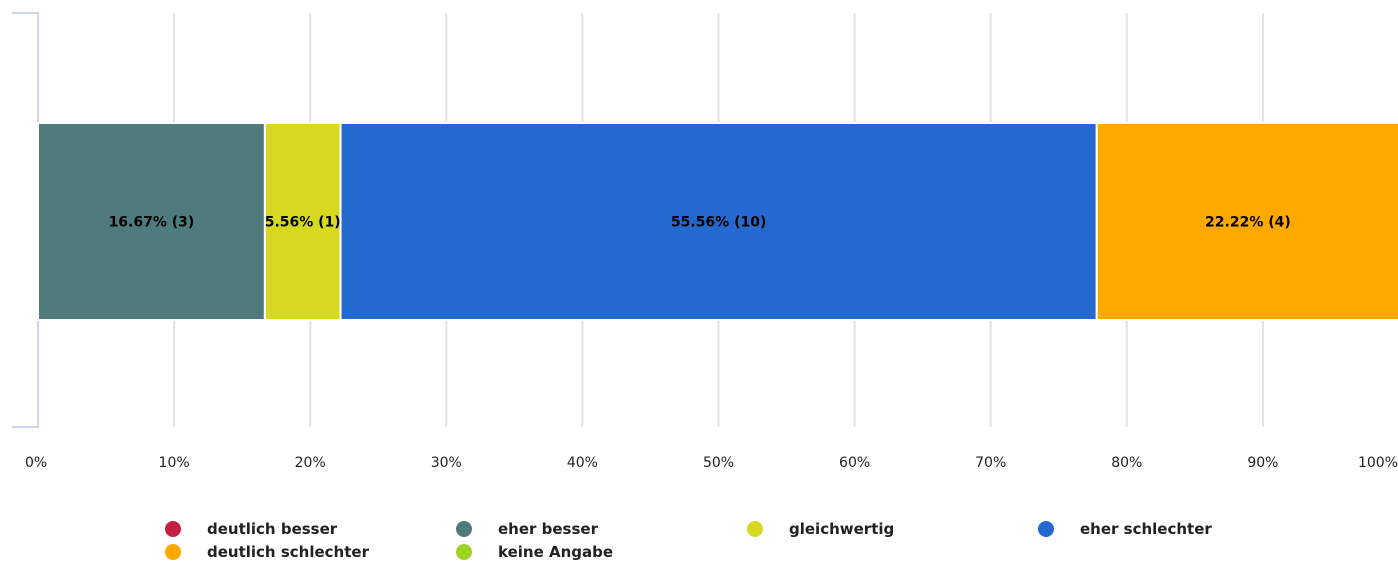 The height and width of the screenshot is (562, 1398). Describe the element at coordinates (556, 552) in the screenshot. I see `legend-label: keine Angabe` at that location.